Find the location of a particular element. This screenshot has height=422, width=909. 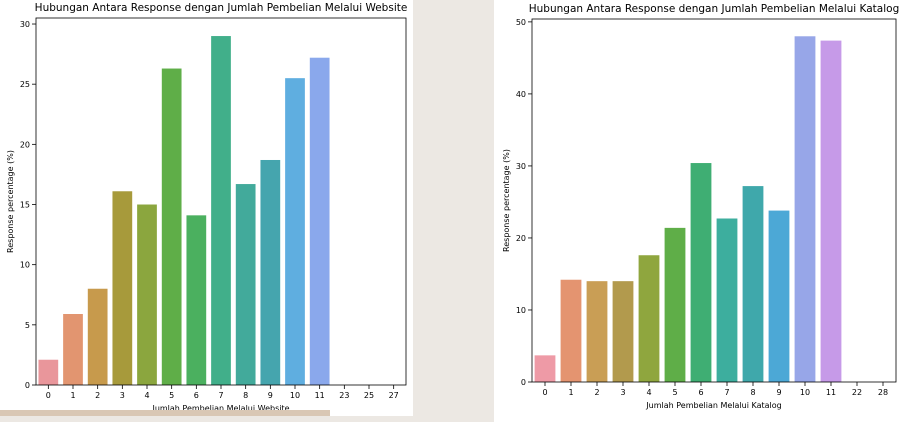

decorative-accent is located at coordinates (165, 413).